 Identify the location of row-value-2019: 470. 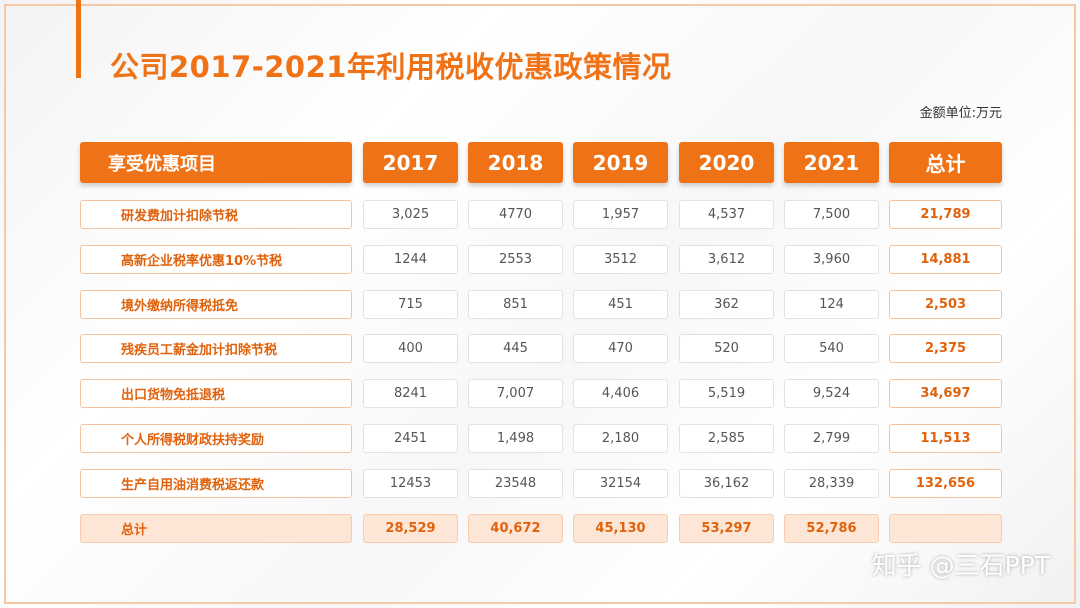
(620, 348).